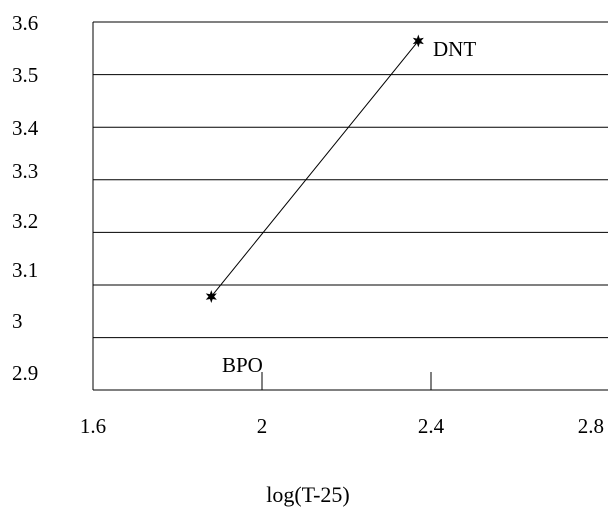 Image resolution: width=608 pixels, height=515 pixels. I want to click on x-tick-labels: 1.6 2 2.4 2.8, so click(342, 426).